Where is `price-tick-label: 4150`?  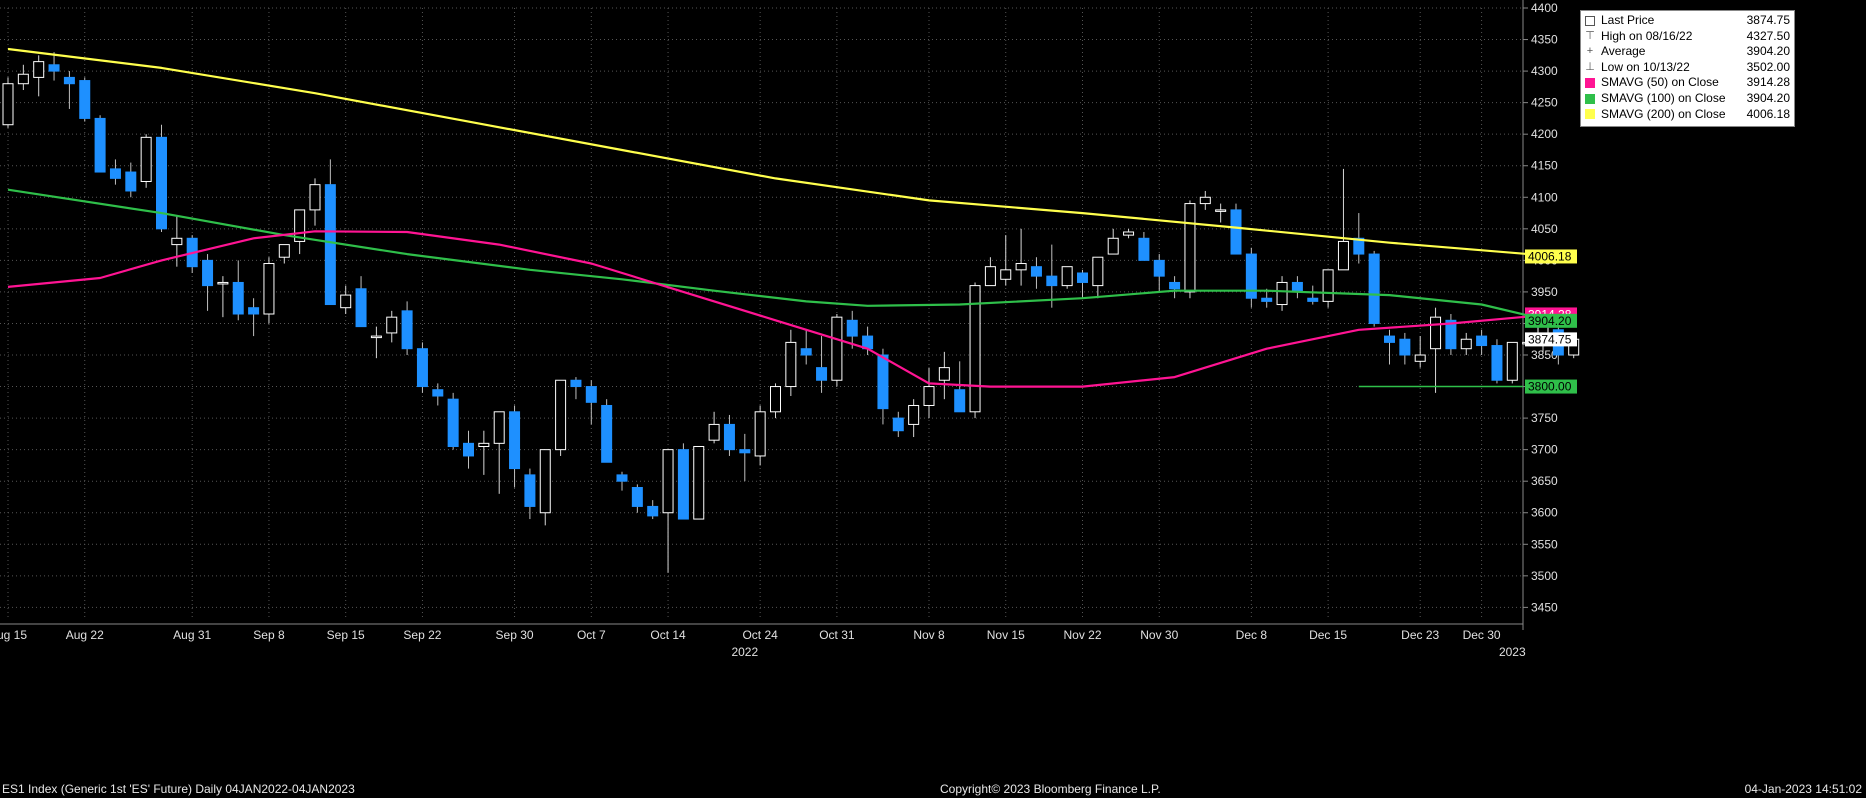 price-tick-label: 4150 is located at coordinates (1544, 166).